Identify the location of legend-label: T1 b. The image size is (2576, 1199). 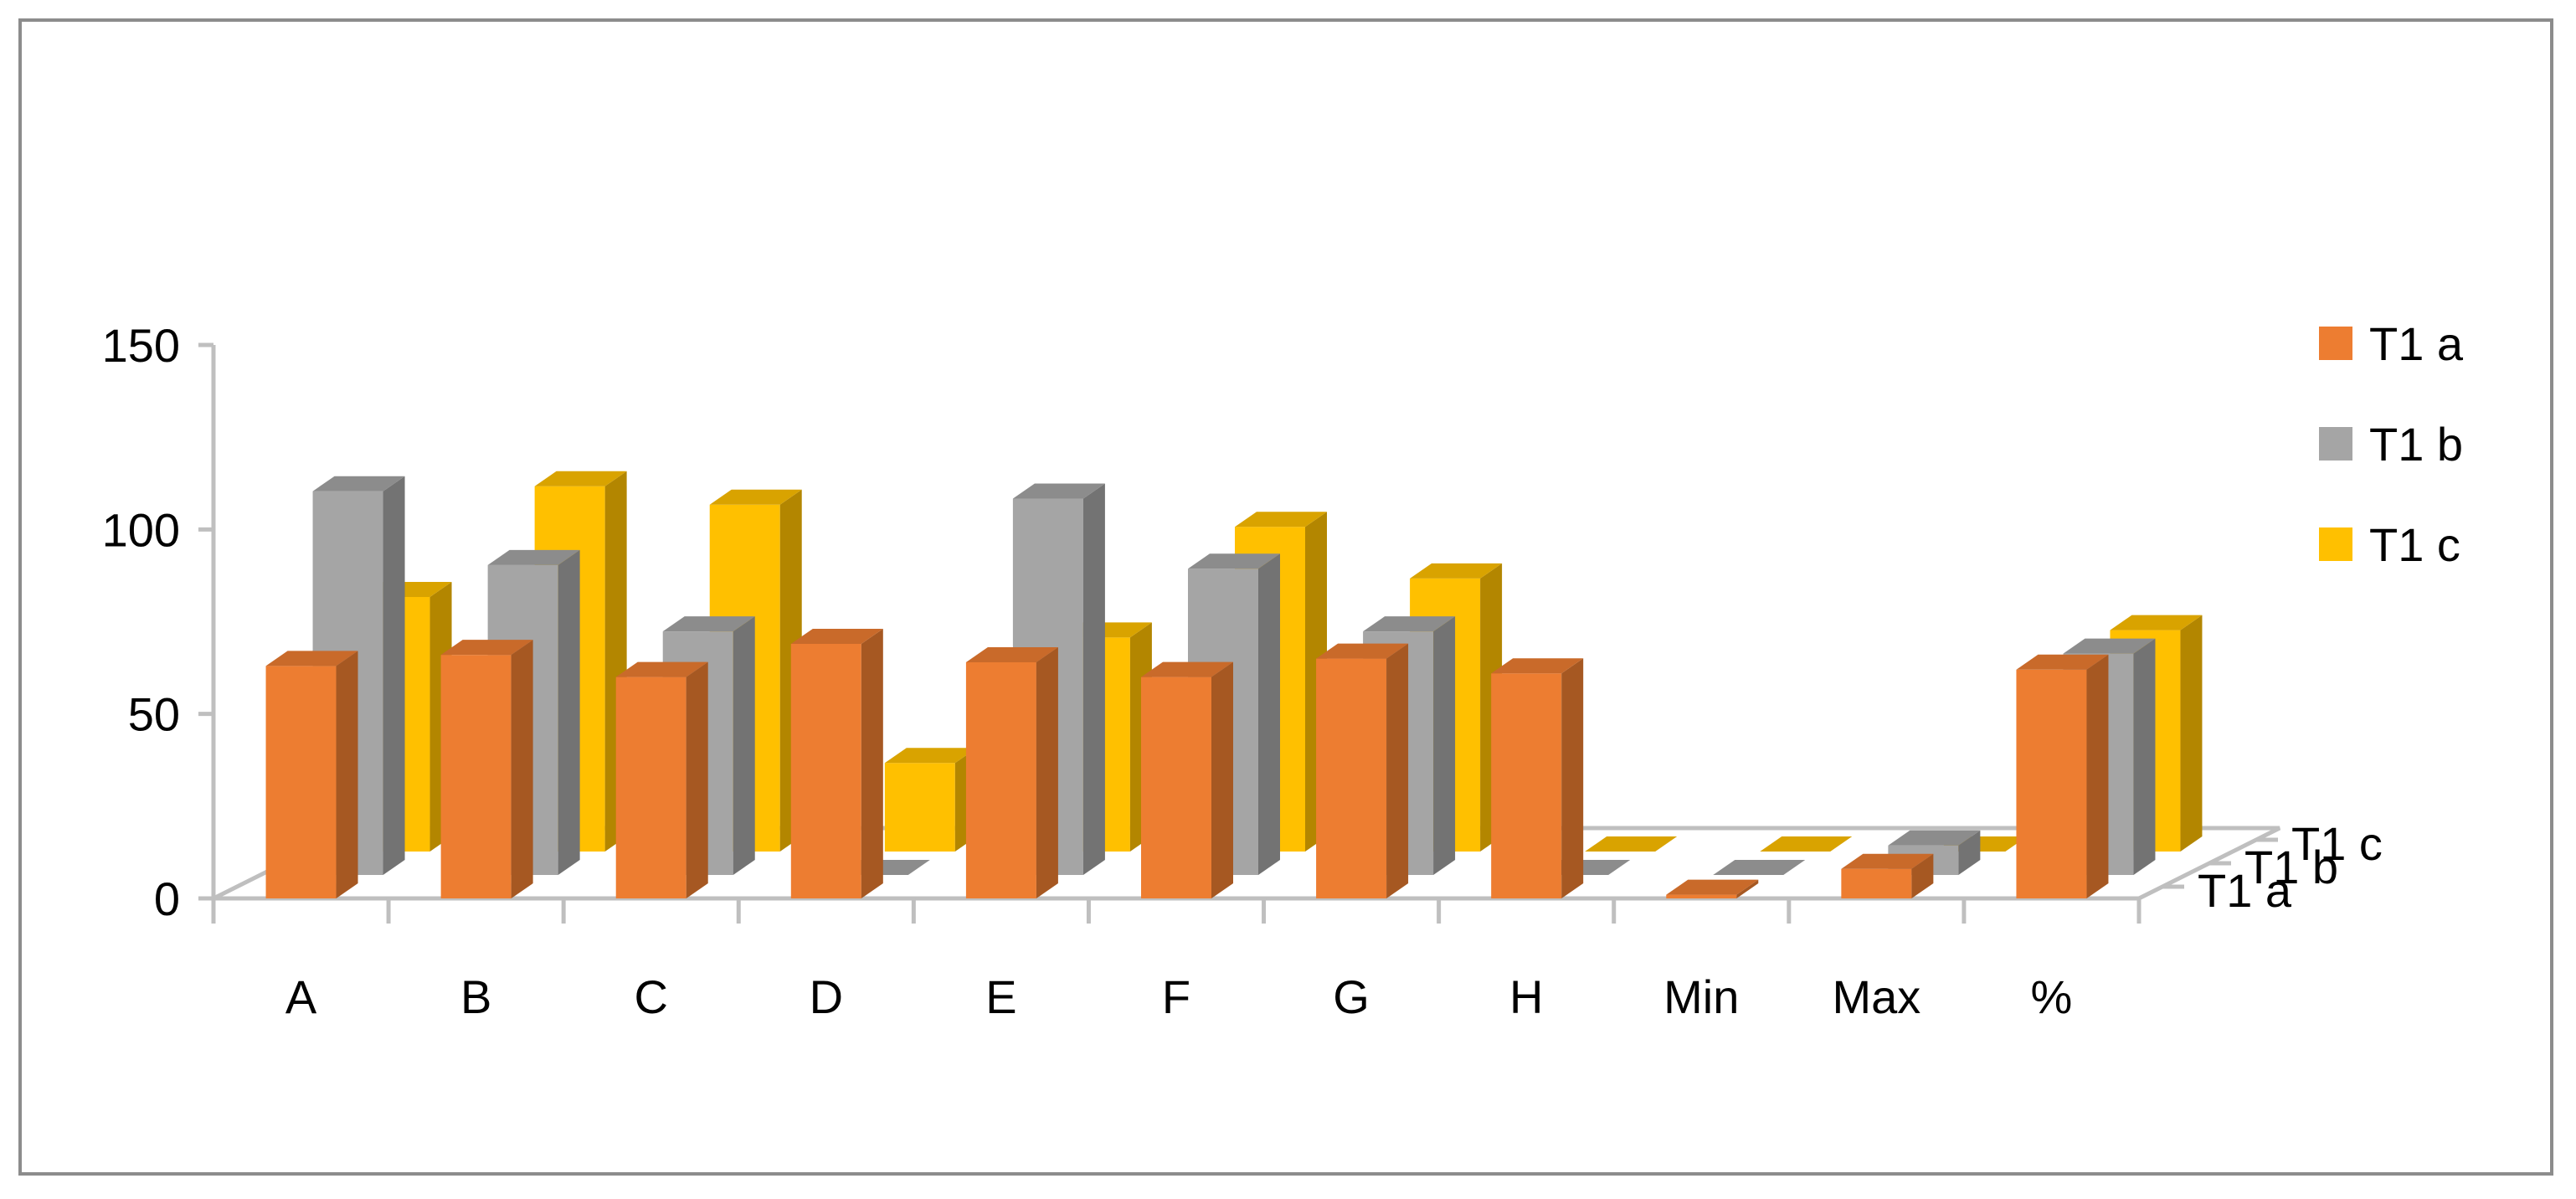
(2416, 444).